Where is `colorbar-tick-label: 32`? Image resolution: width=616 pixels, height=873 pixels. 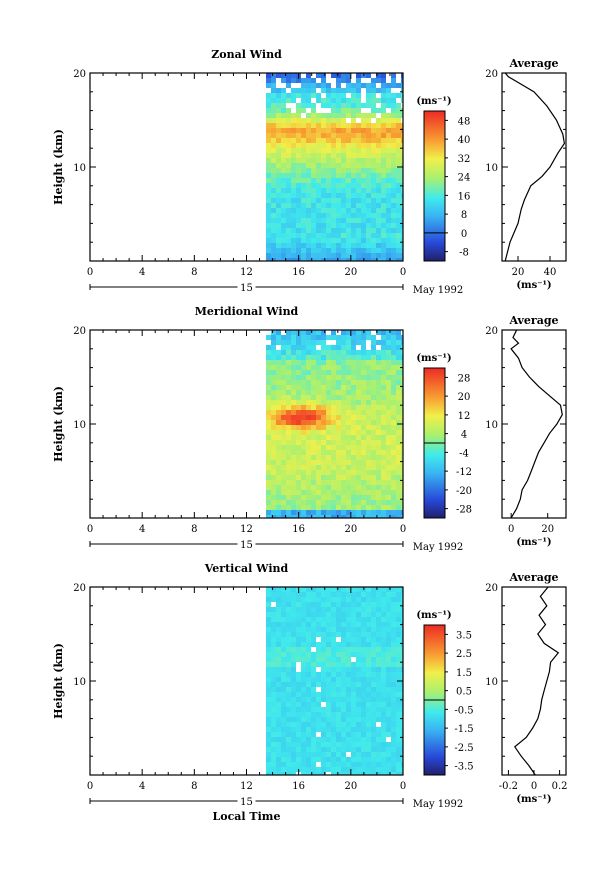 colorbar-tick-label: 32 is located at coordinates (464, 159).